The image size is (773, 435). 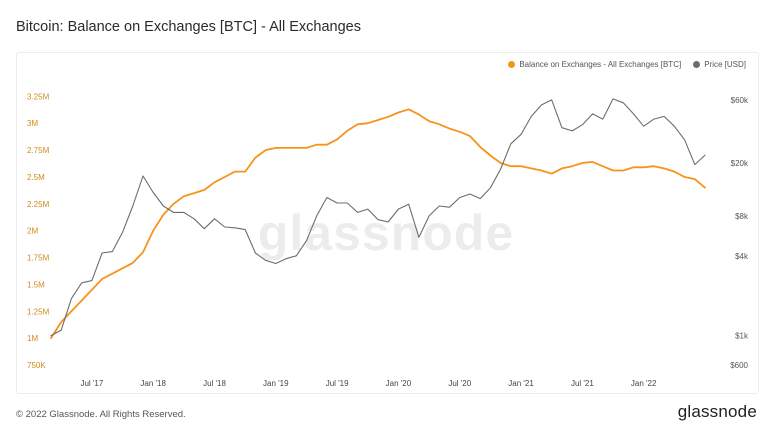 I want to click on y-left-tick-0: 750K, so click(x=36, y=365).